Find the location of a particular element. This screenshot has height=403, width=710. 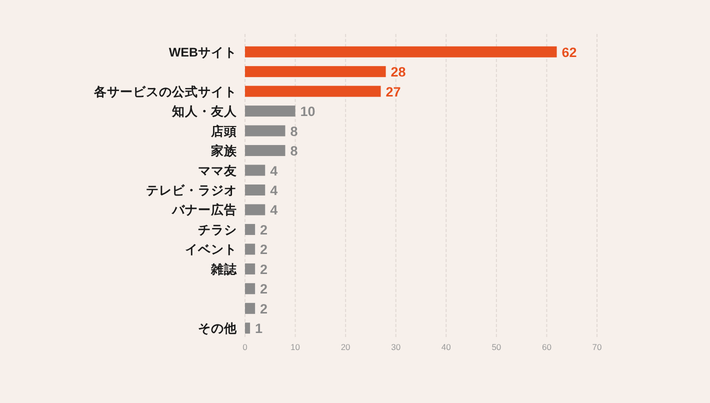

y-tick-label: 各サービスの公式サイト is located at coordinates (165, 91).